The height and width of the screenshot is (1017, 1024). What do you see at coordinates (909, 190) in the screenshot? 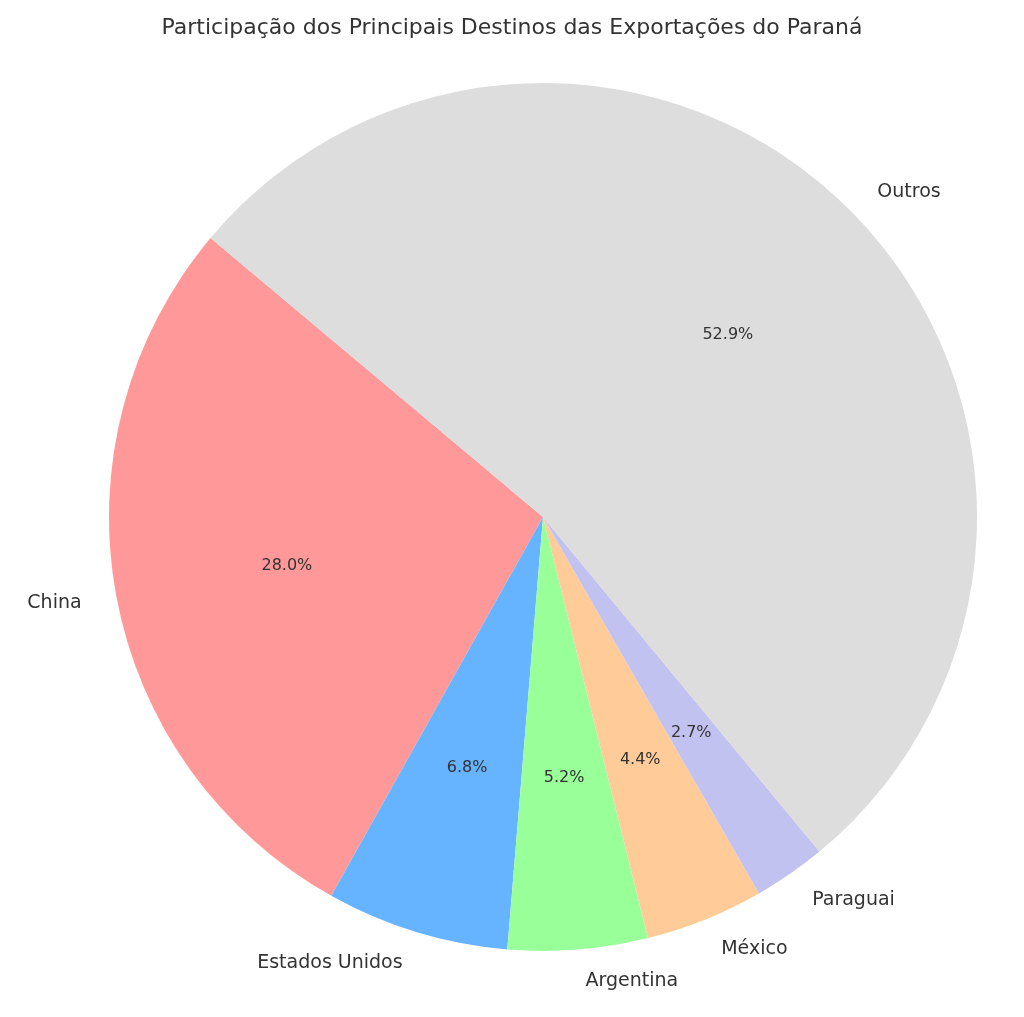
I see `slice-label: Outros` at bounding box center [909, 190].